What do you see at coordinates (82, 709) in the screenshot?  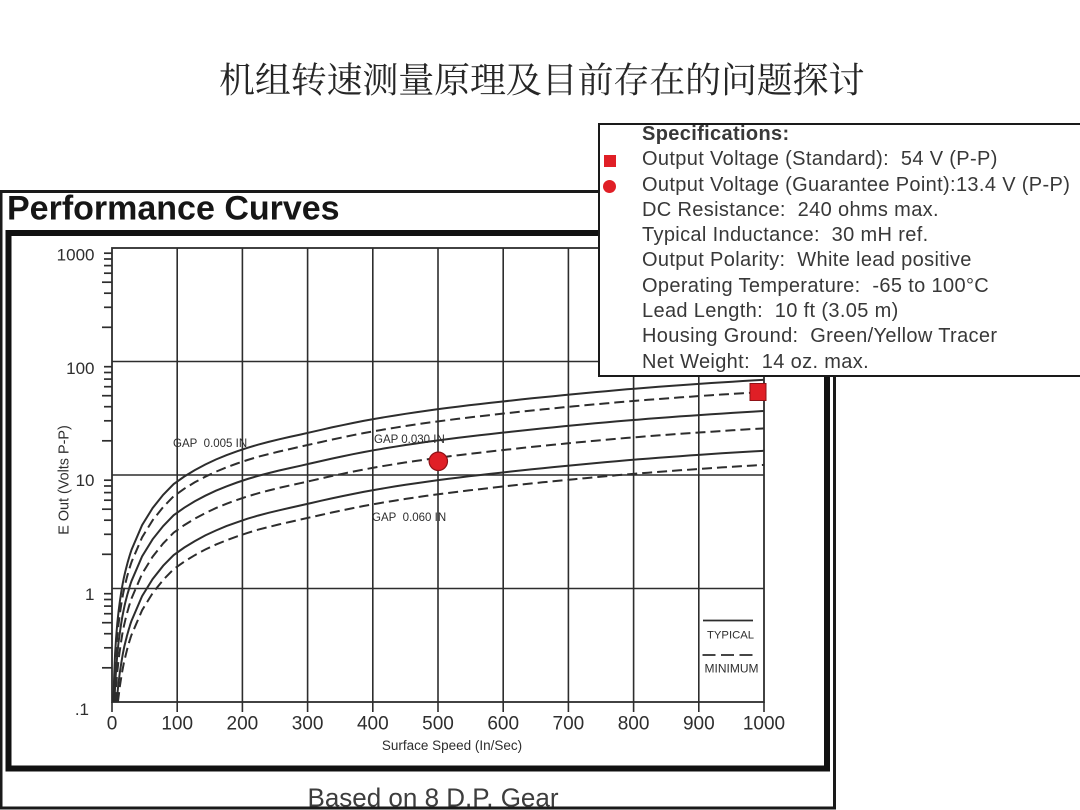 I see `svg-text: .1` at bounding box center [82, 709].